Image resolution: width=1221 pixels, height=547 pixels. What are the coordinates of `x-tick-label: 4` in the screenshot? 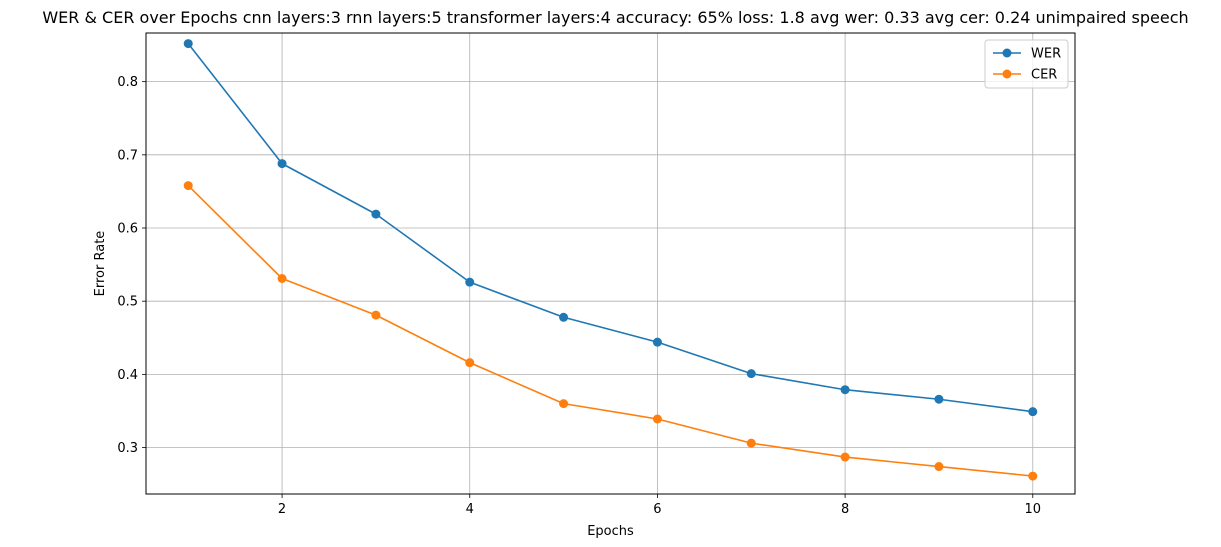 It's located at (470, 509).